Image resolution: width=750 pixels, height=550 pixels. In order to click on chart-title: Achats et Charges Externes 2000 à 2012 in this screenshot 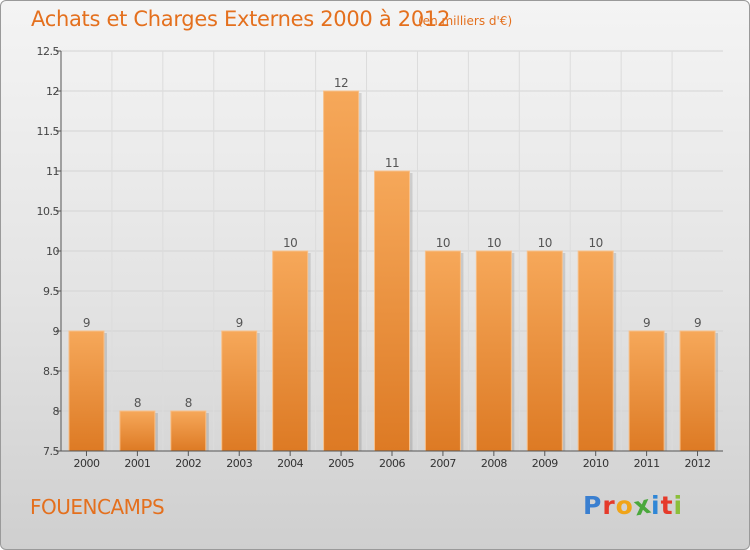, I will do `click(241, 19)`.